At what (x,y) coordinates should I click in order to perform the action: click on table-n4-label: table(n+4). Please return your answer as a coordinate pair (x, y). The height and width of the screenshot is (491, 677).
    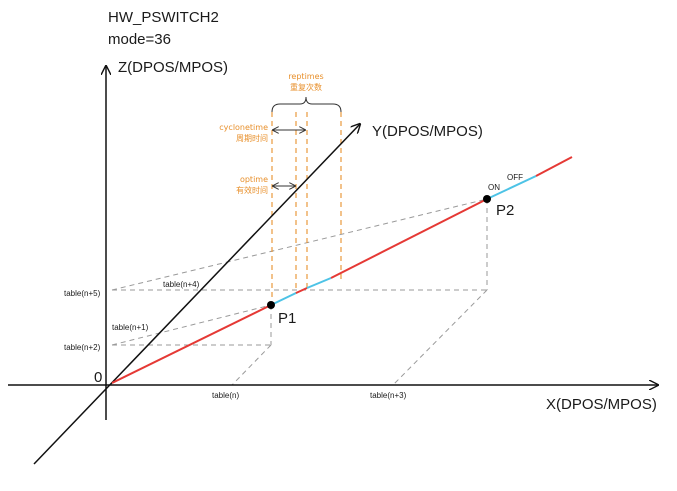
    Looking at the image, I should click on (181, 284).